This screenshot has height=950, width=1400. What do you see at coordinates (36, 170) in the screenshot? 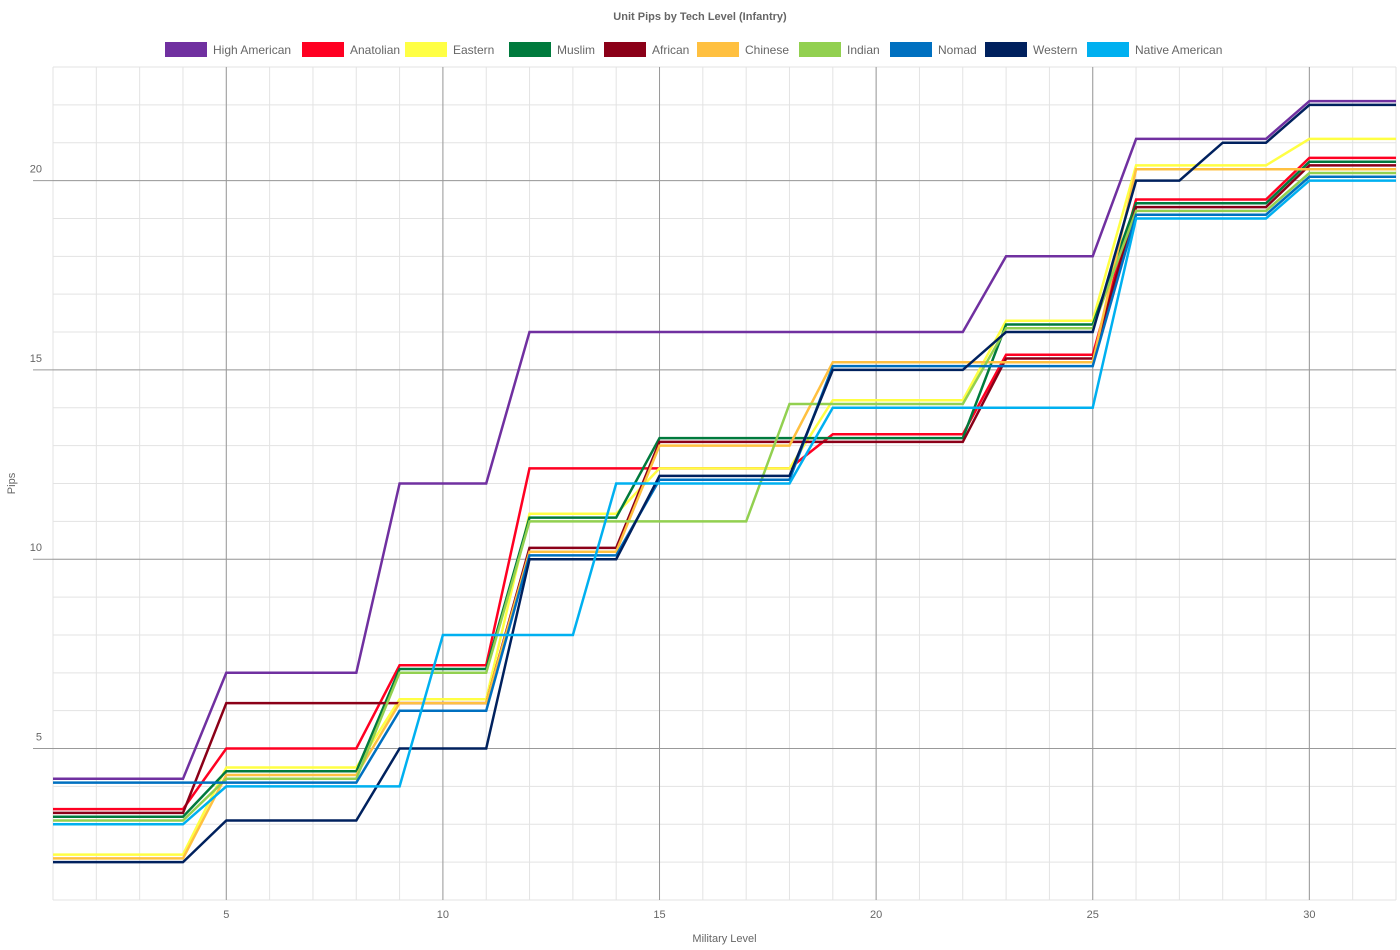
I see `y-tick-label: 20` at bounding box center [36, 170].